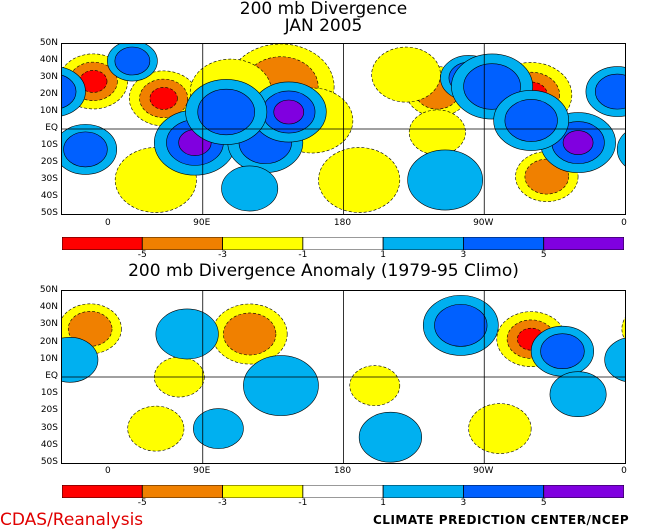 Image resolution: width=647 pixels, height=532 pixels. What do you see at coordinates (343, 255) in the screenshot?
I see `colorbar-ticks-top: -5 -3 -1 1 3 5` at bounding box center [343, 255].